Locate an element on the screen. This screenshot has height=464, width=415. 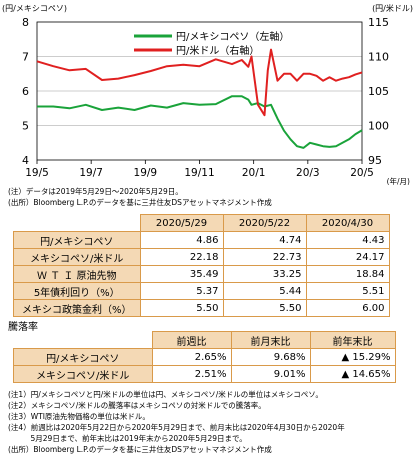
row-label: 5年債利回り（%） is located at coordinates (77, 291).